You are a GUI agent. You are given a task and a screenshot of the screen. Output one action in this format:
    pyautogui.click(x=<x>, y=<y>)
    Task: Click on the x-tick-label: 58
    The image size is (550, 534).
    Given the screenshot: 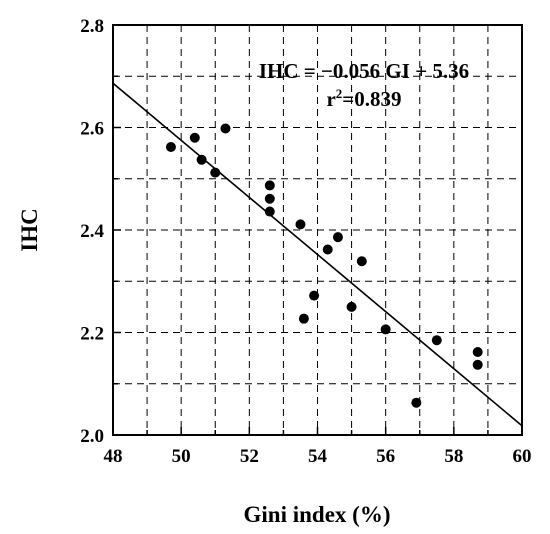 What is the action you would take?
    pyautogui.click(x=453, y=456)
    